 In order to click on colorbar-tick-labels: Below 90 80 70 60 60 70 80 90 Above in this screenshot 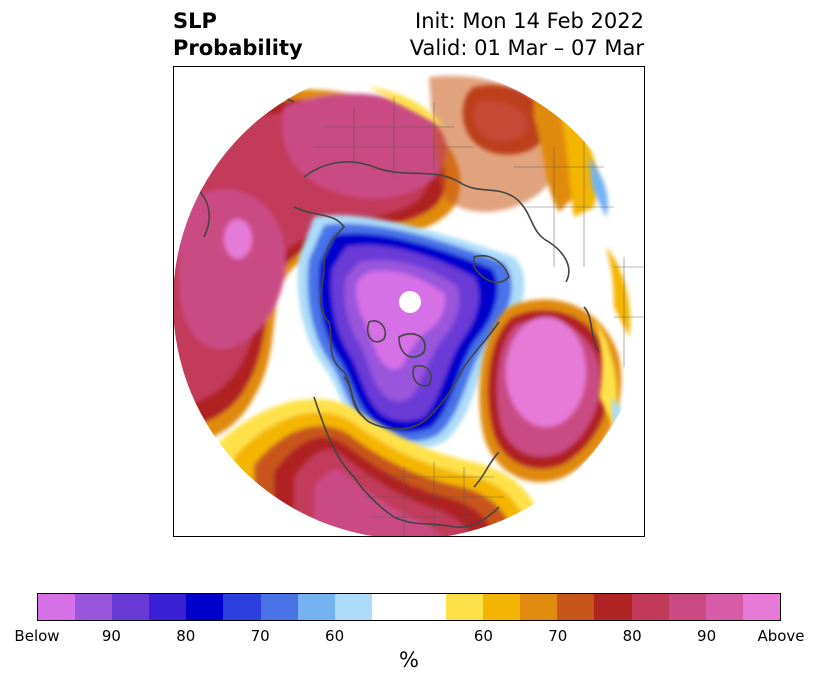, I will do `click(409, 637)`.